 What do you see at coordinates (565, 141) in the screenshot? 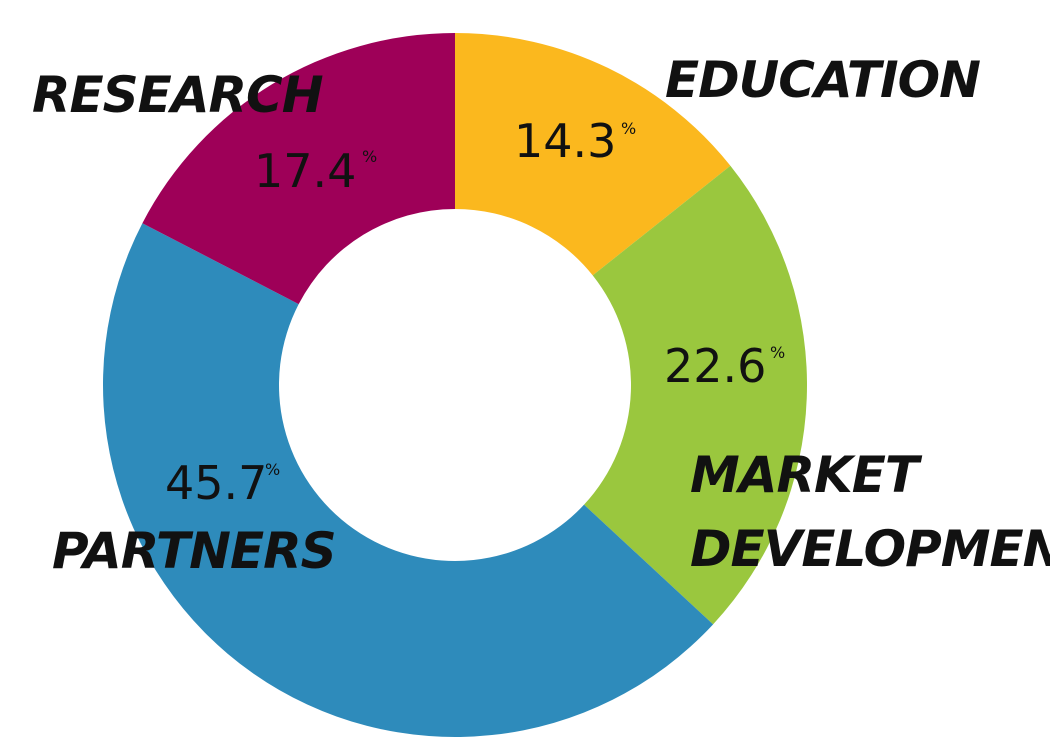
I see `value-label-education: 14.3` at bounding box center [565, 141].